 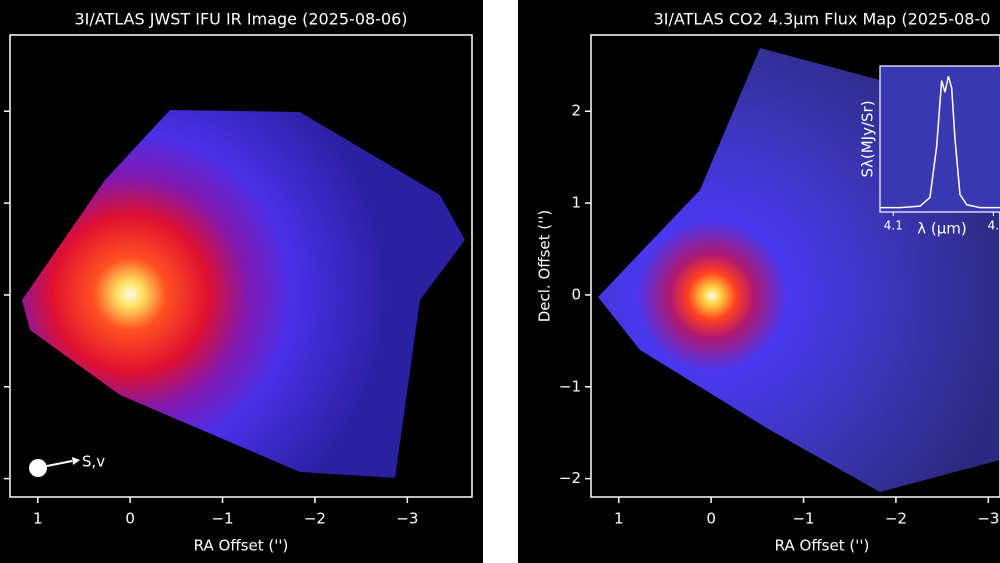 What do you see at coordinates (576, 294) in the screenshot?
I see `y-tick-label: 0` at bounding box center [576, 294].